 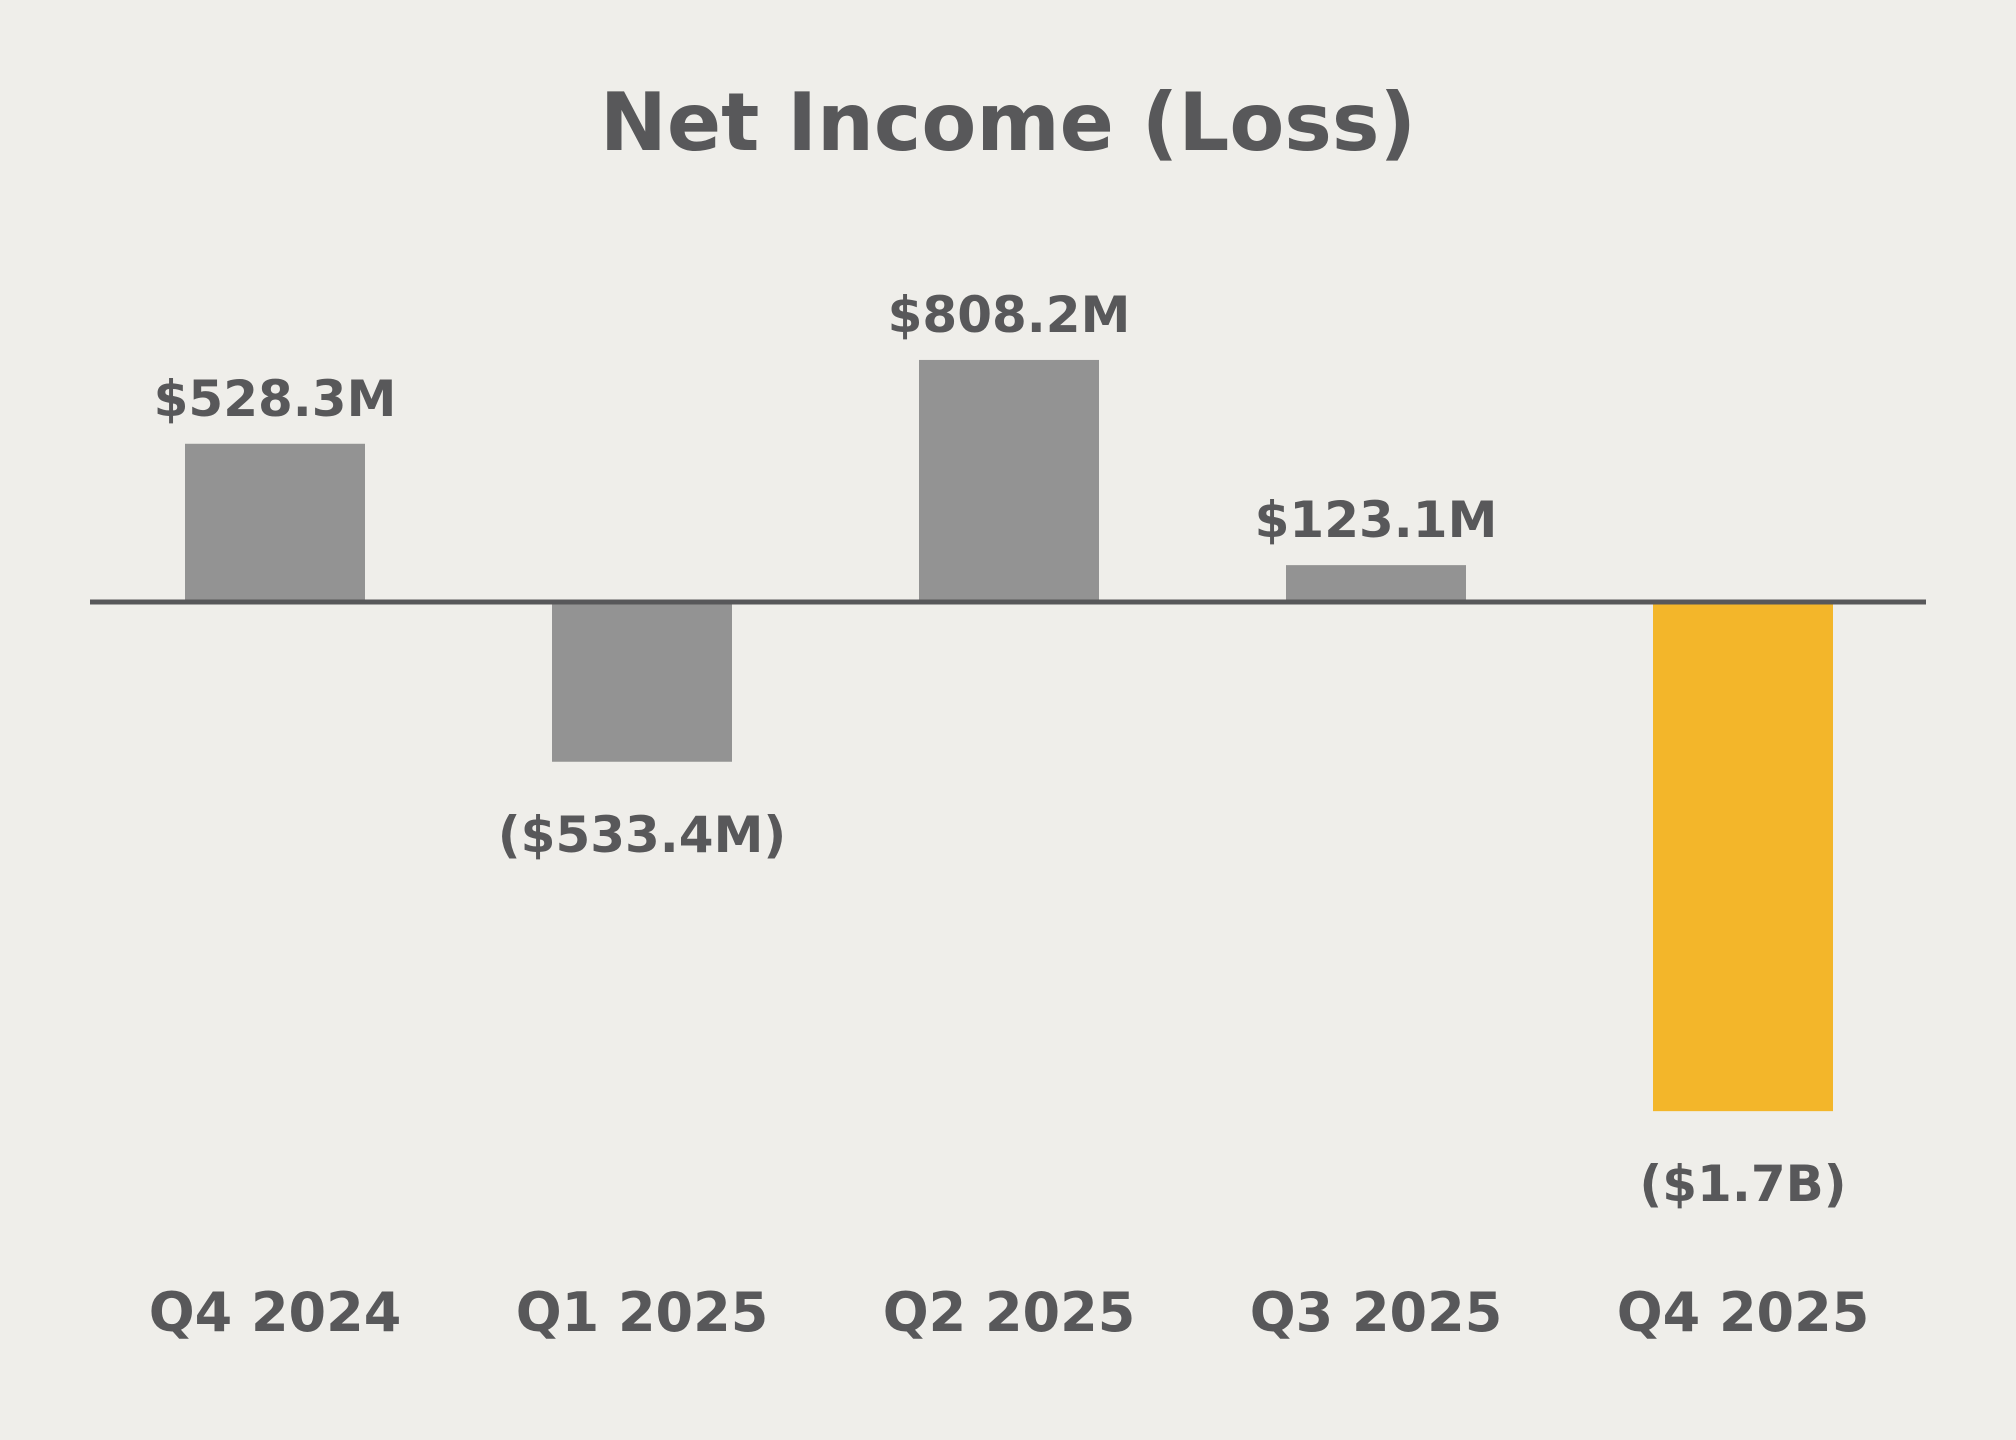 I want to click on bar-q4-2025, so click(x=1743, y=857).